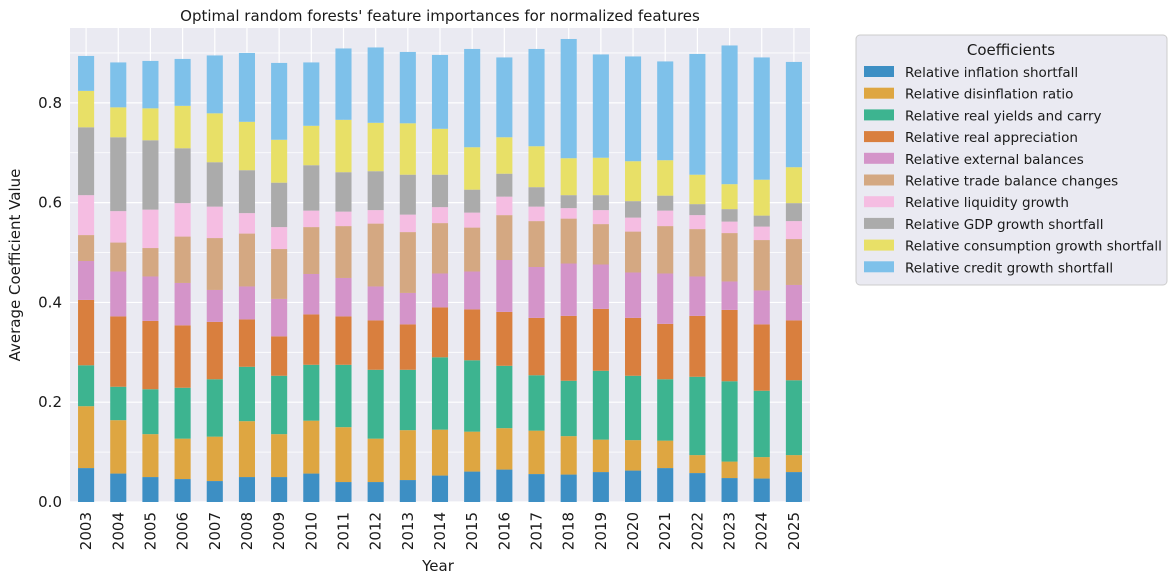  I want to click on x-tick-label: 2016, so click(504, 531).